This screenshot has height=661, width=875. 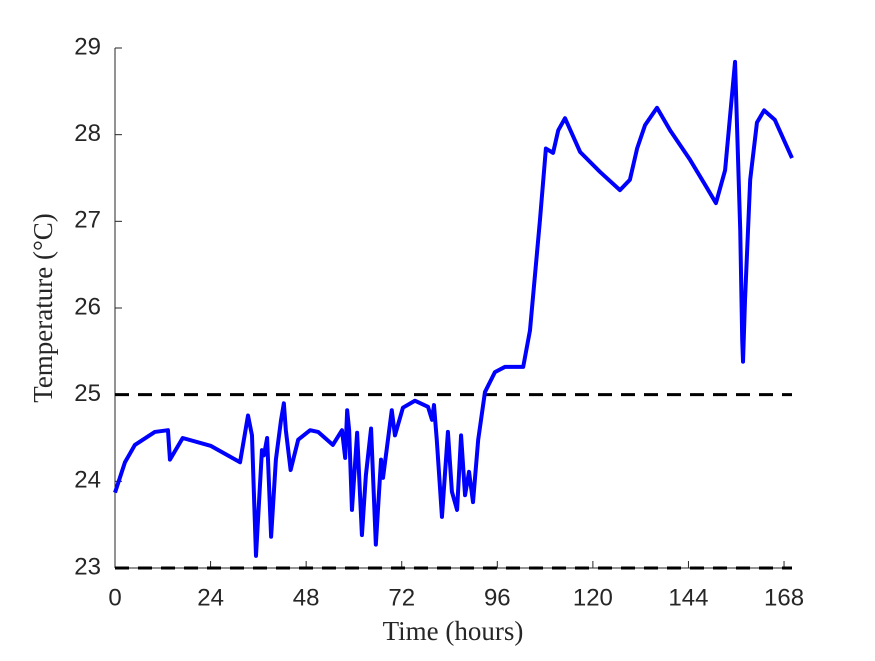 What do you see at coordinates (453, 631) in the screenshot?
I see `x-axis-label: Time (hours)` at bounding box center [453, 631].